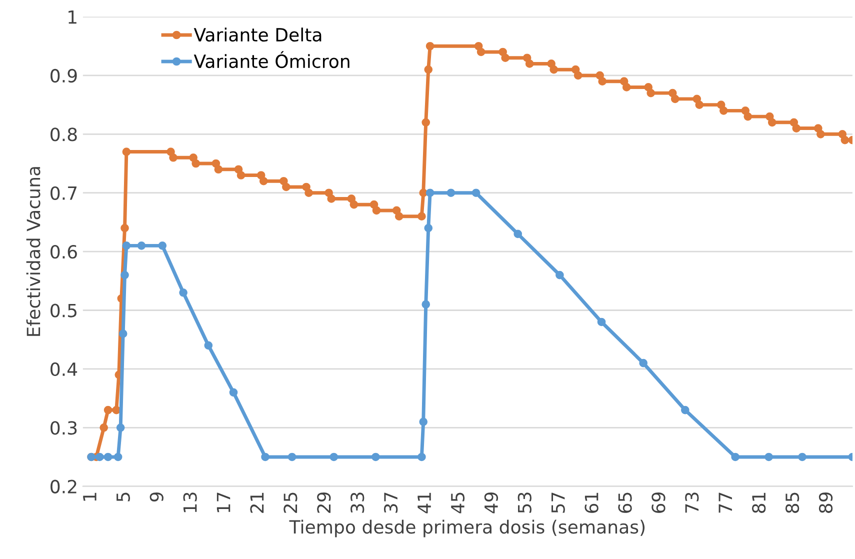 The image size is (855, 559). What do you see at coordinates (792, 502) in the screenshot?
I see `x-tick-label: 85` at bounding box center [792, 502].